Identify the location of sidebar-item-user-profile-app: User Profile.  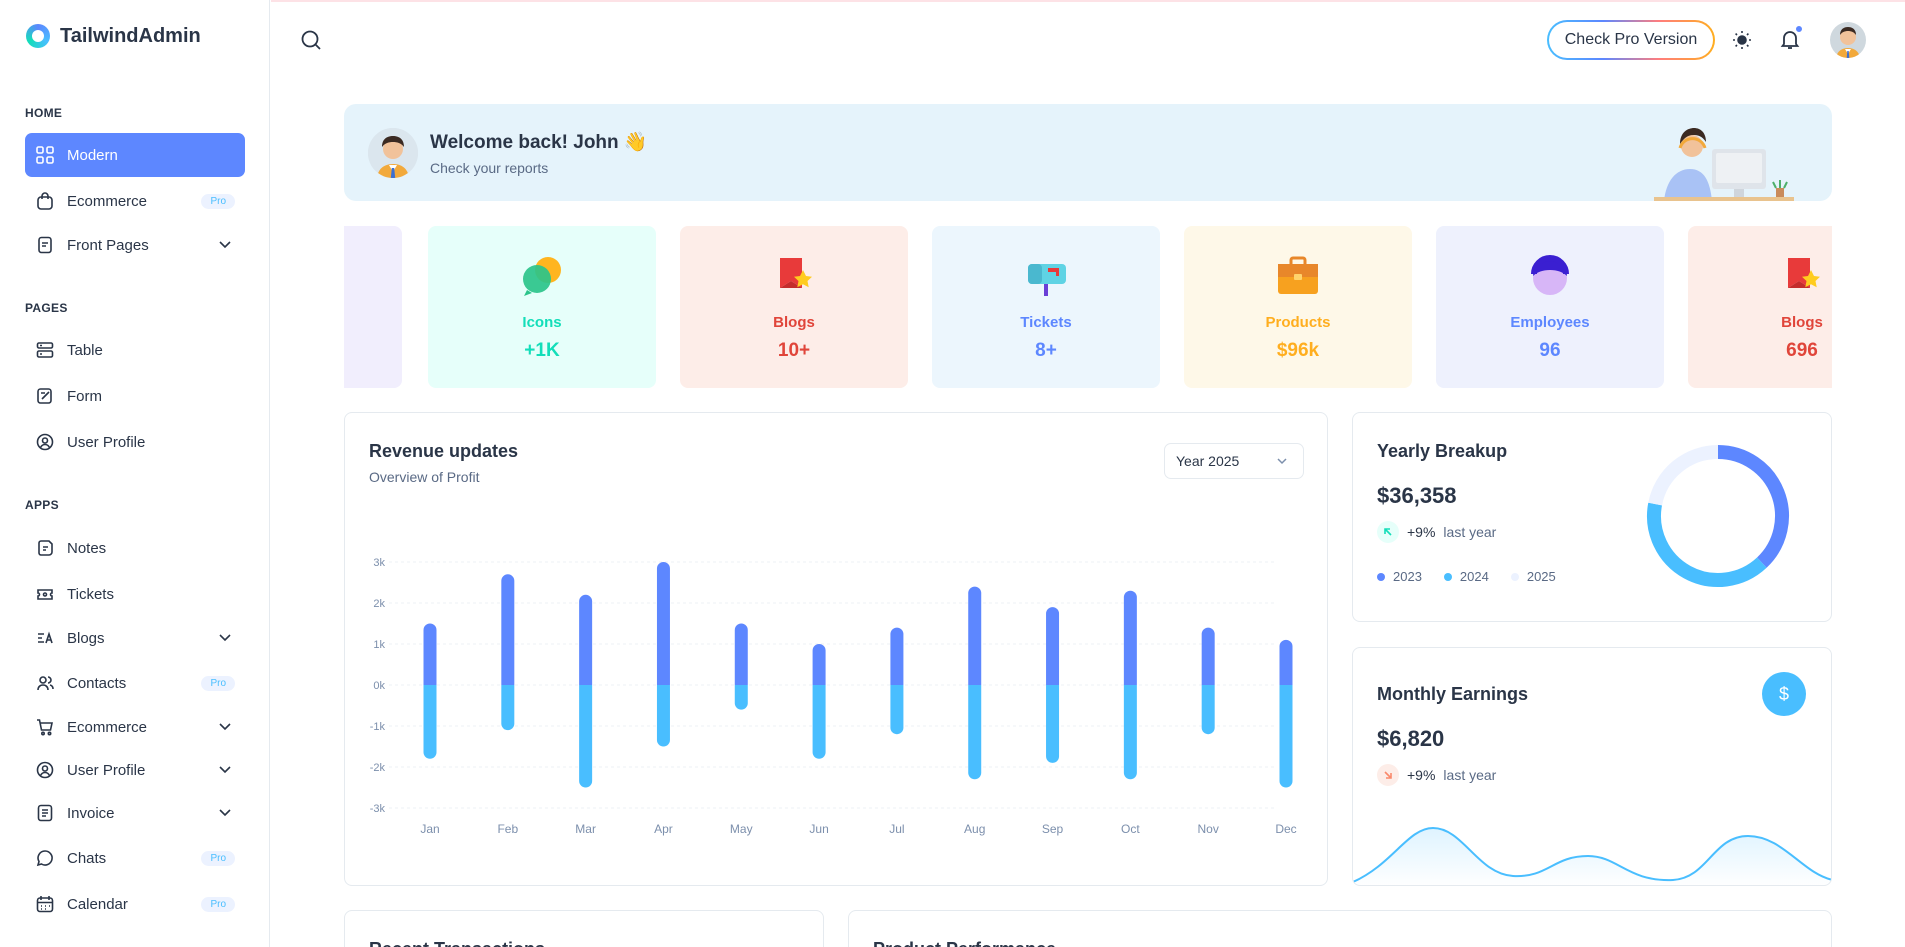
(135, 770).